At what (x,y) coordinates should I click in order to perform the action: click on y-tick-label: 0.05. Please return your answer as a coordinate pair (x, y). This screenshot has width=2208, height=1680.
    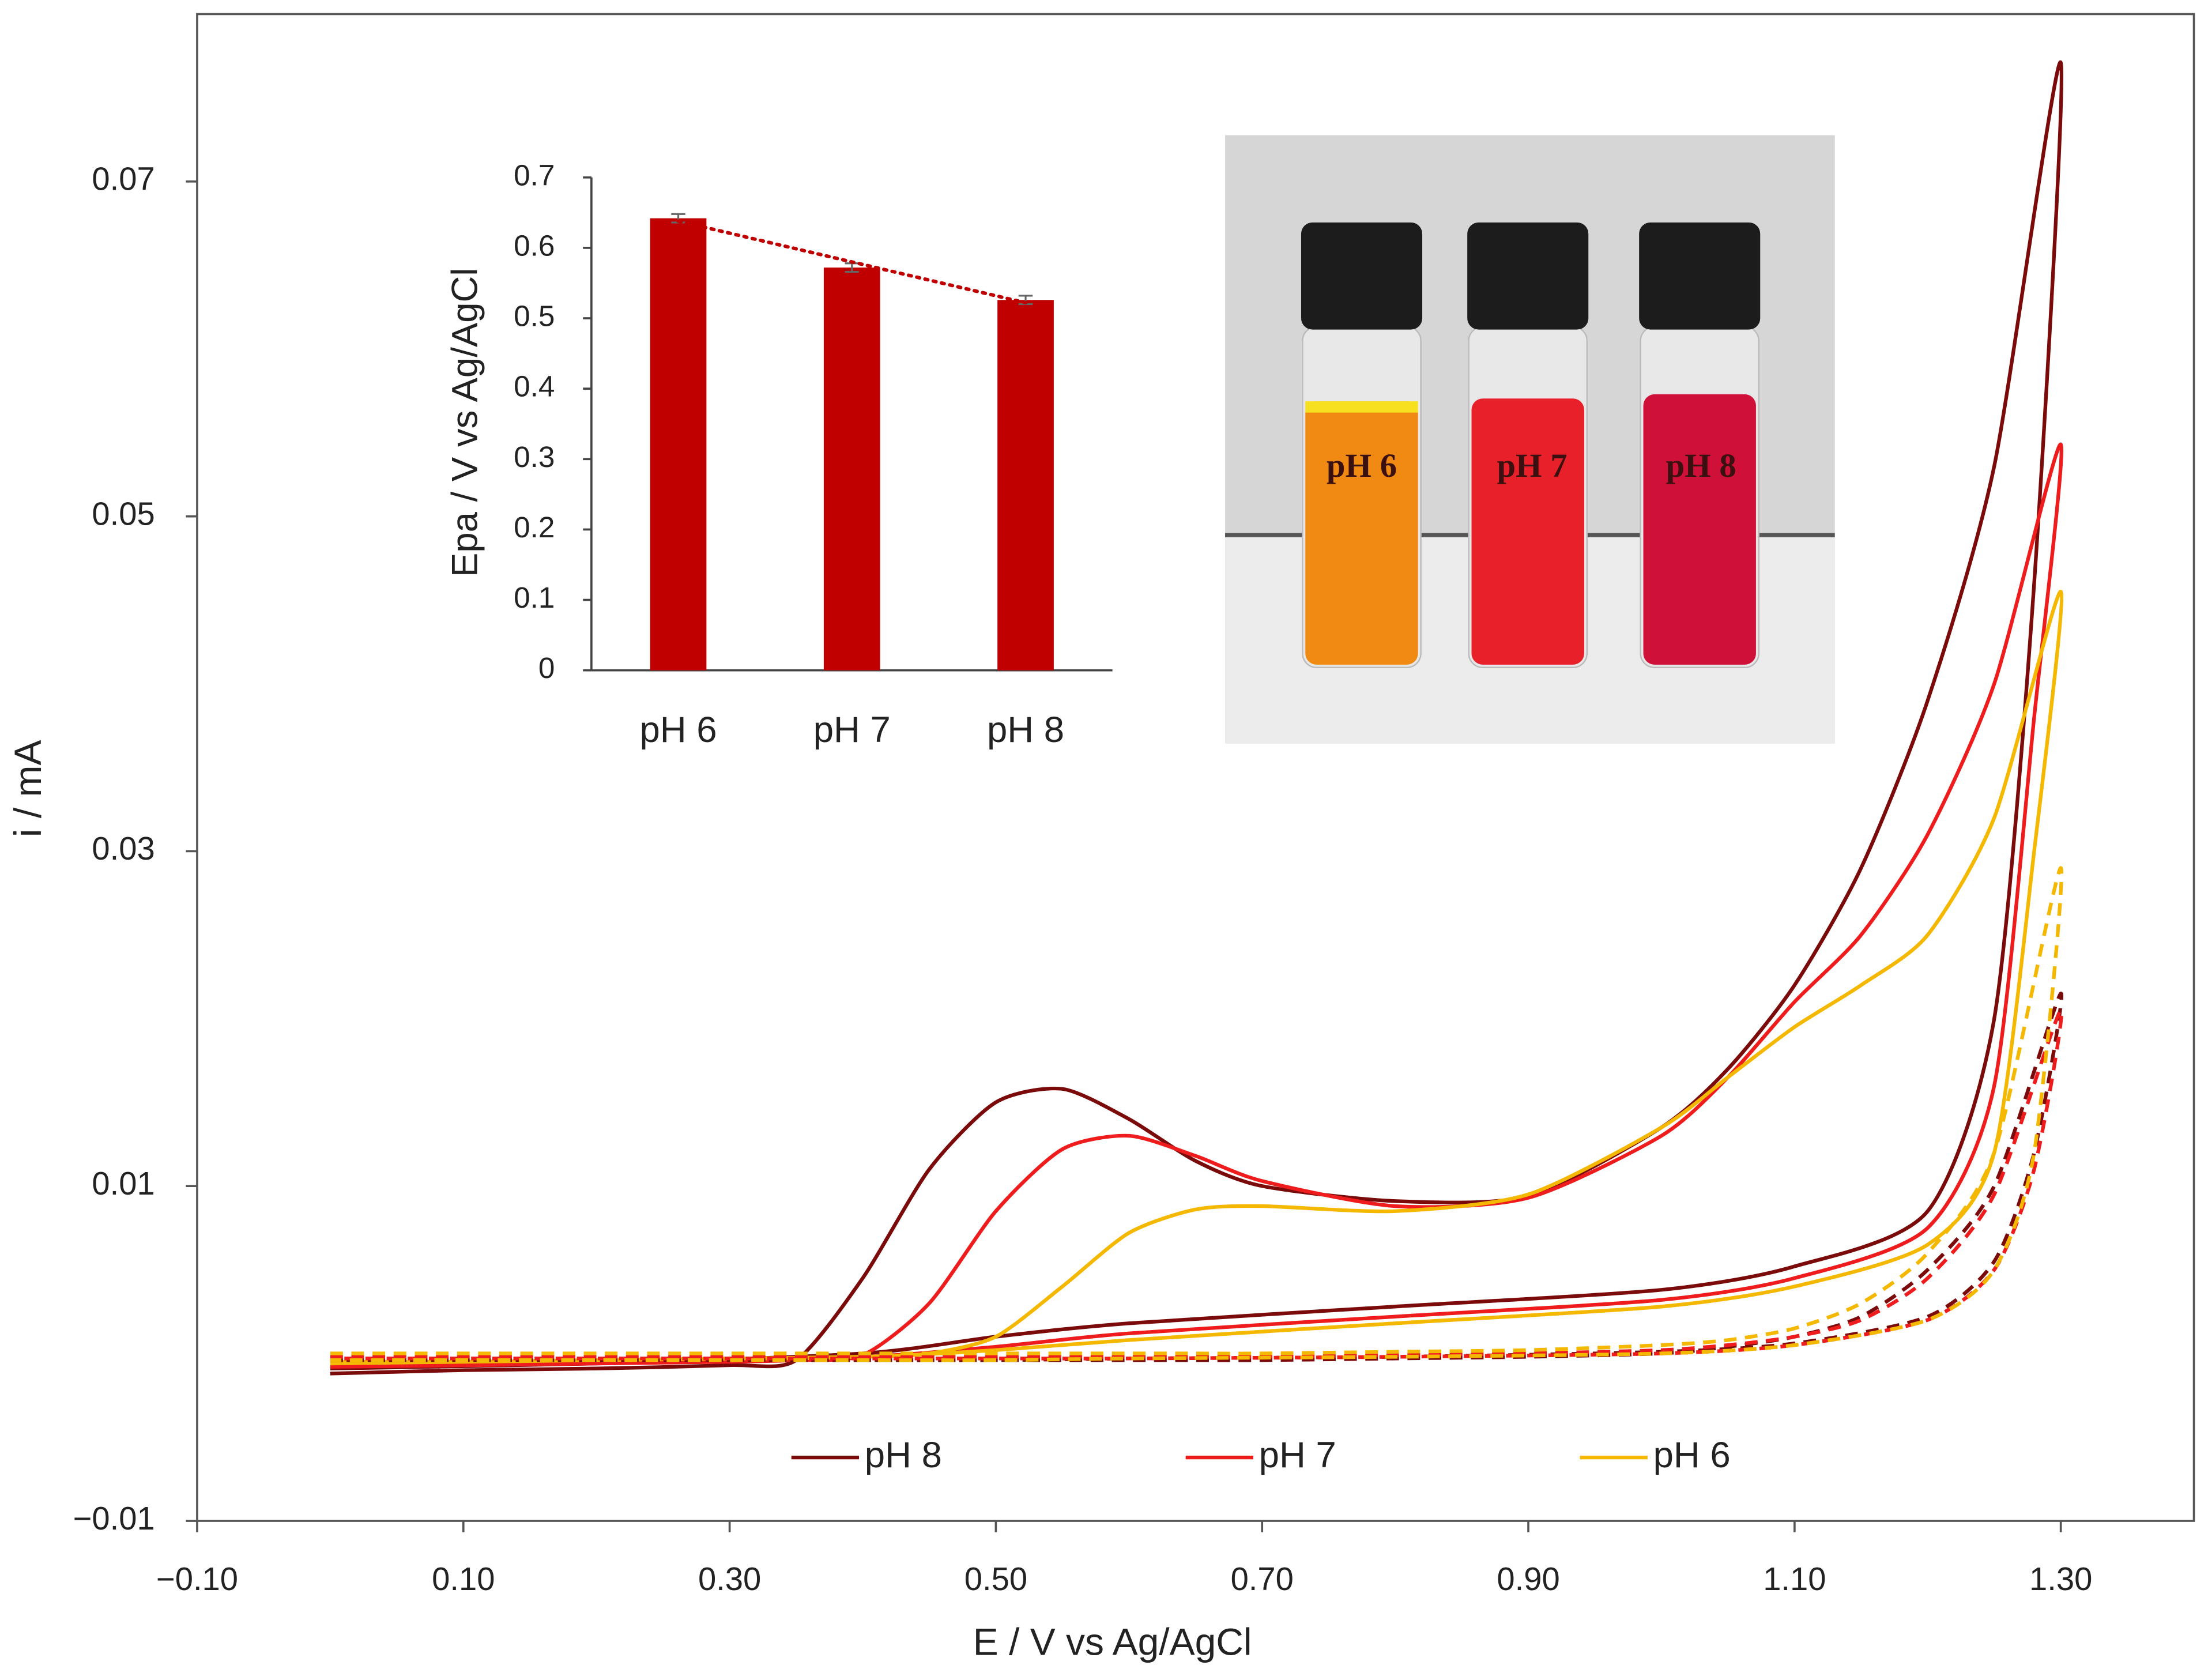
    Looking at the image, I should click on (123, 514).